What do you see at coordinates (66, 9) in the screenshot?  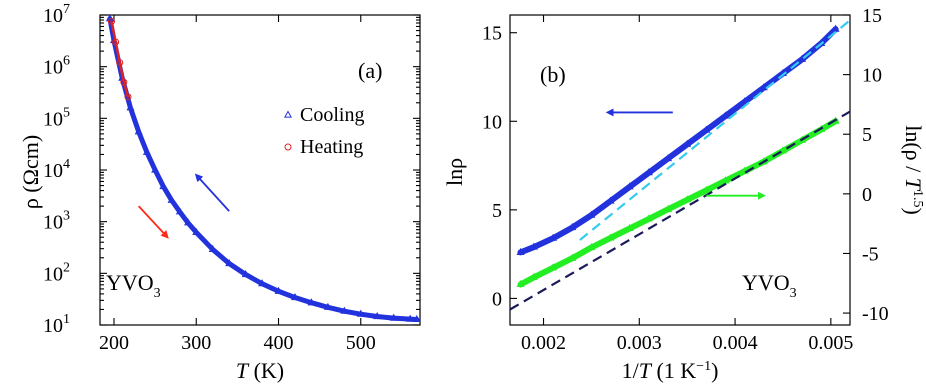 I see `panel-a-ytick-exp: 7` at bounding box center [66, 9].